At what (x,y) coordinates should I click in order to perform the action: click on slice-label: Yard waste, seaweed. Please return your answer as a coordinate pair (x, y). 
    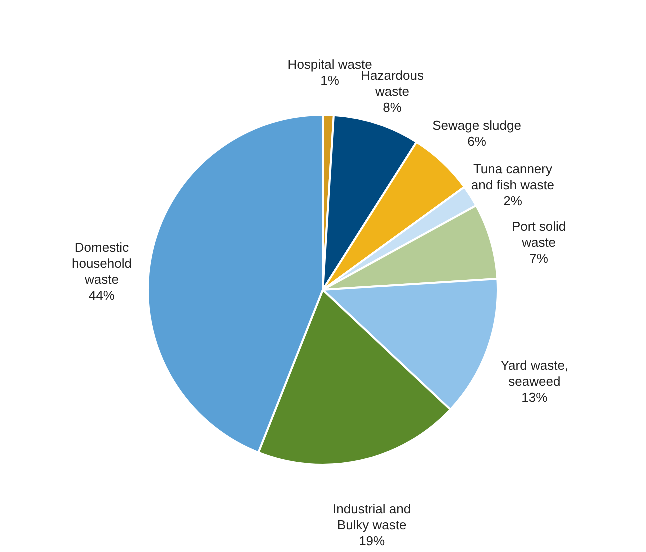
    Looking at the image, I should click on (534, 374).